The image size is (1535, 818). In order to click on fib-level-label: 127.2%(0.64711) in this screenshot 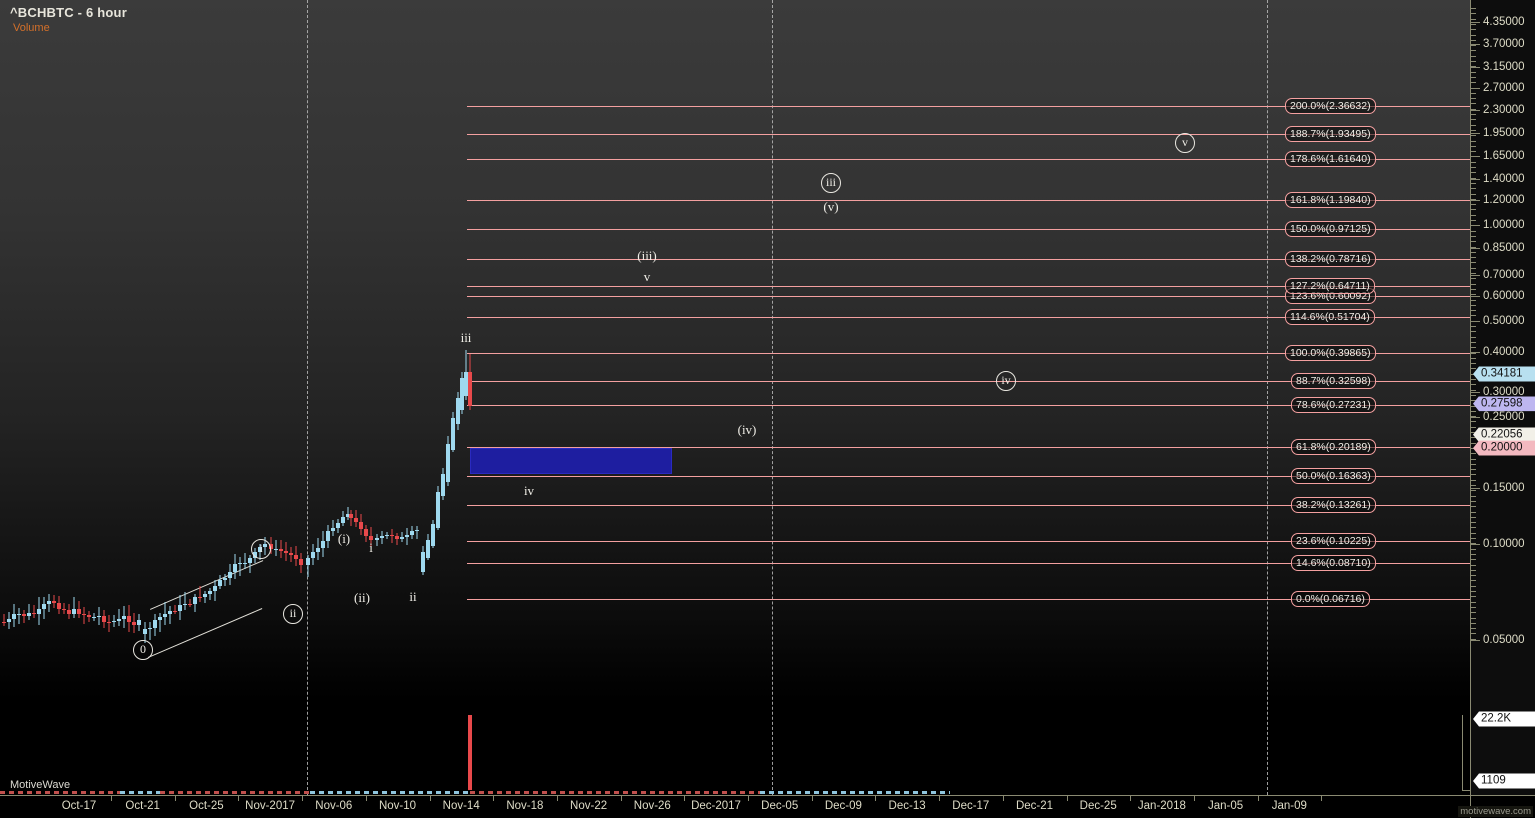, I will do `click(1330, 285)`.